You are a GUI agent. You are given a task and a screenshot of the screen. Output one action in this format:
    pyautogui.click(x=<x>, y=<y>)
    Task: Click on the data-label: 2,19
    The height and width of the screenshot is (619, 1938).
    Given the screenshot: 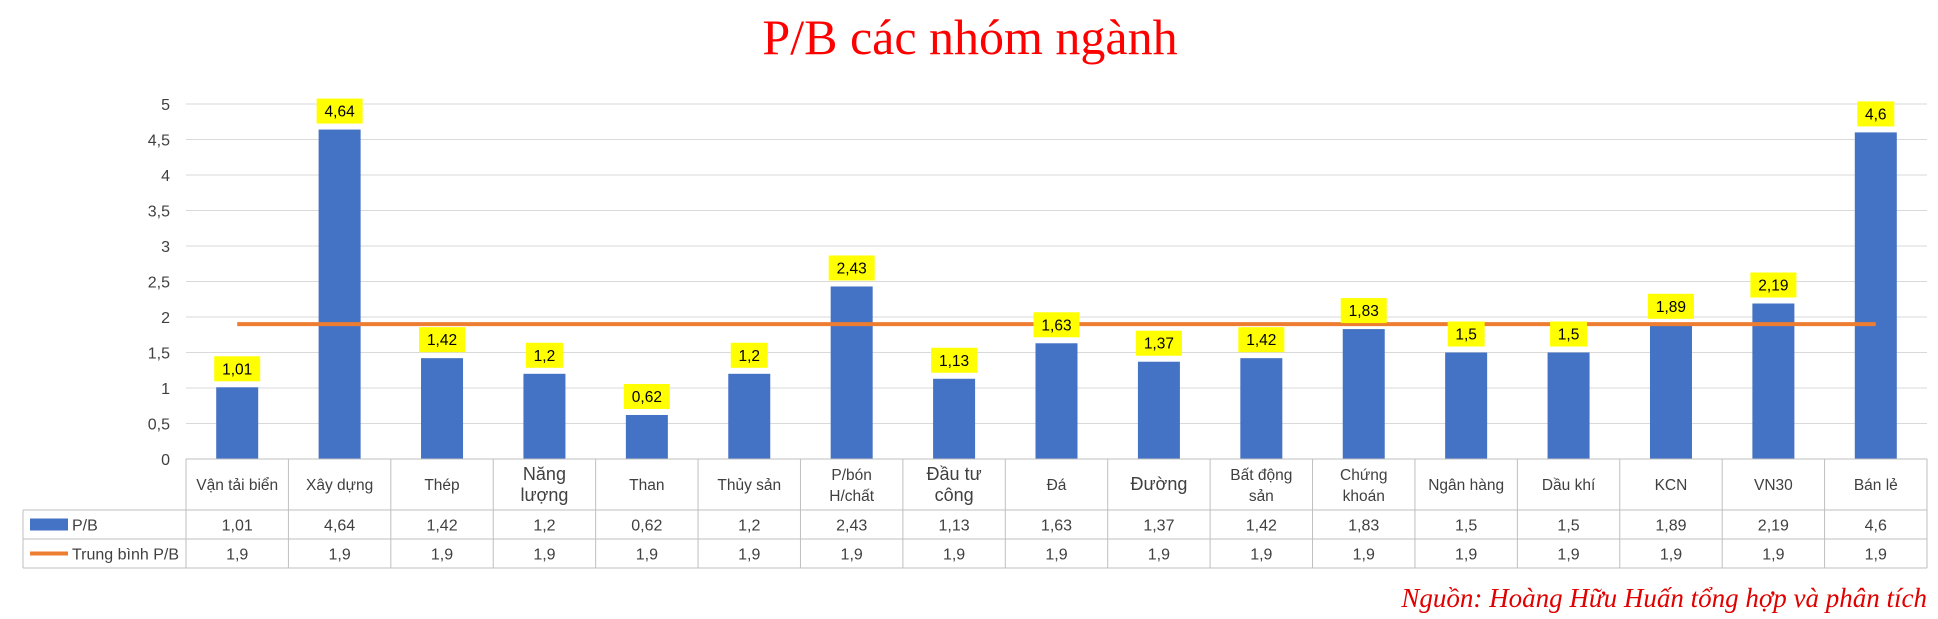 What is the action you would take?
    pyautogui.click(x=1773, y=286)
    